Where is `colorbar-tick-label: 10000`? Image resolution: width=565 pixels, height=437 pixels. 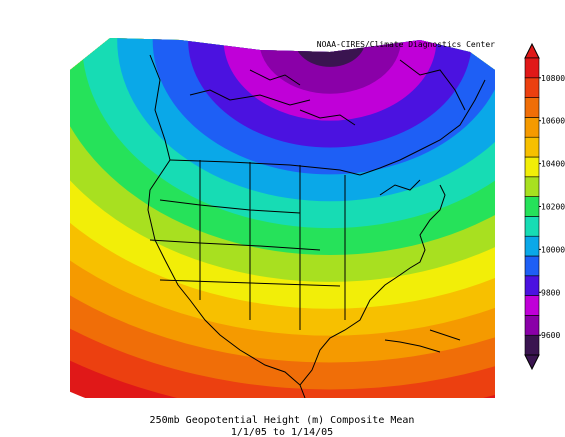
colorbar-tick-label: 10000 is located at coordinates (553, 249).